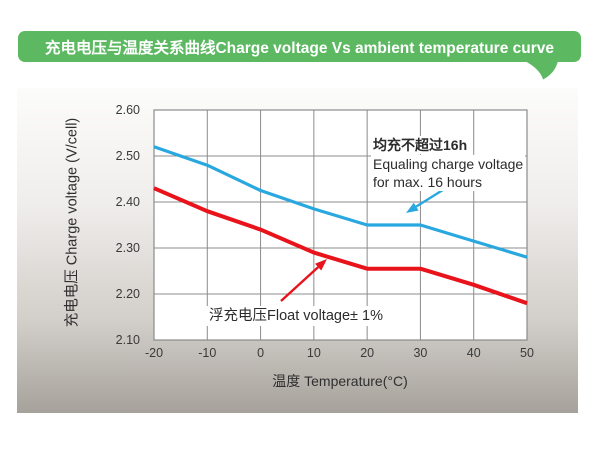 The width and height of the screenshot is (600, 451). I want to click on annotation-equalize-cn: 均充不超过16h, so click(420, 145).